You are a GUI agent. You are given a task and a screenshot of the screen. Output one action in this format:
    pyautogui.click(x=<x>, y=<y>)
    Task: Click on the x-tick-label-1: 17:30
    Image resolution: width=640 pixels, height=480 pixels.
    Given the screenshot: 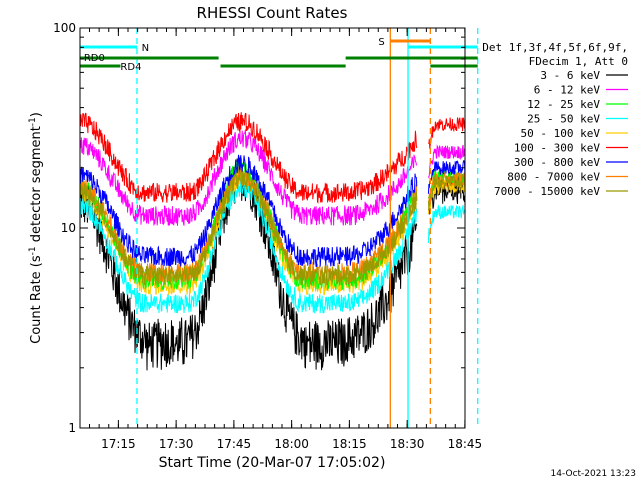 What is the action you would take?
    pyautogui.click(x=176, y=444)
    